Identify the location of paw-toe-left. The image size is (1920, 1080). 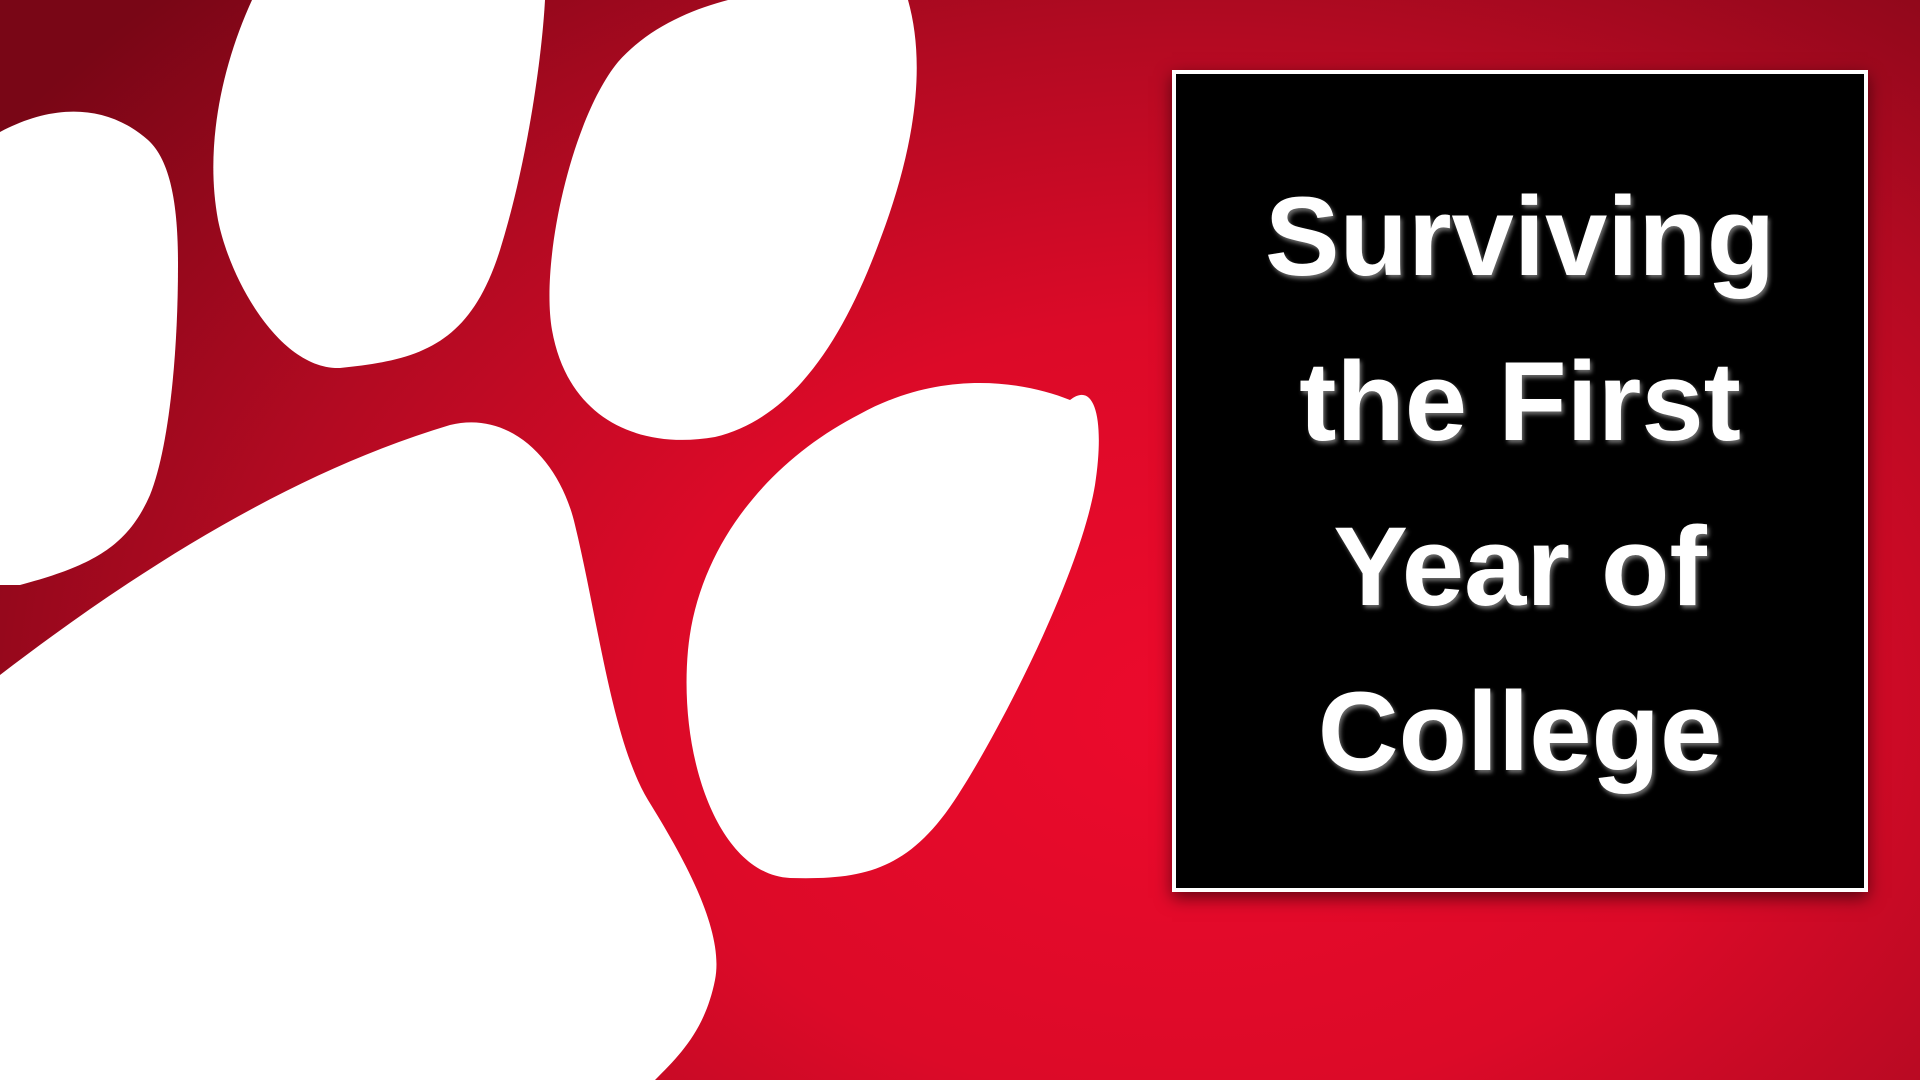
(89, 348).